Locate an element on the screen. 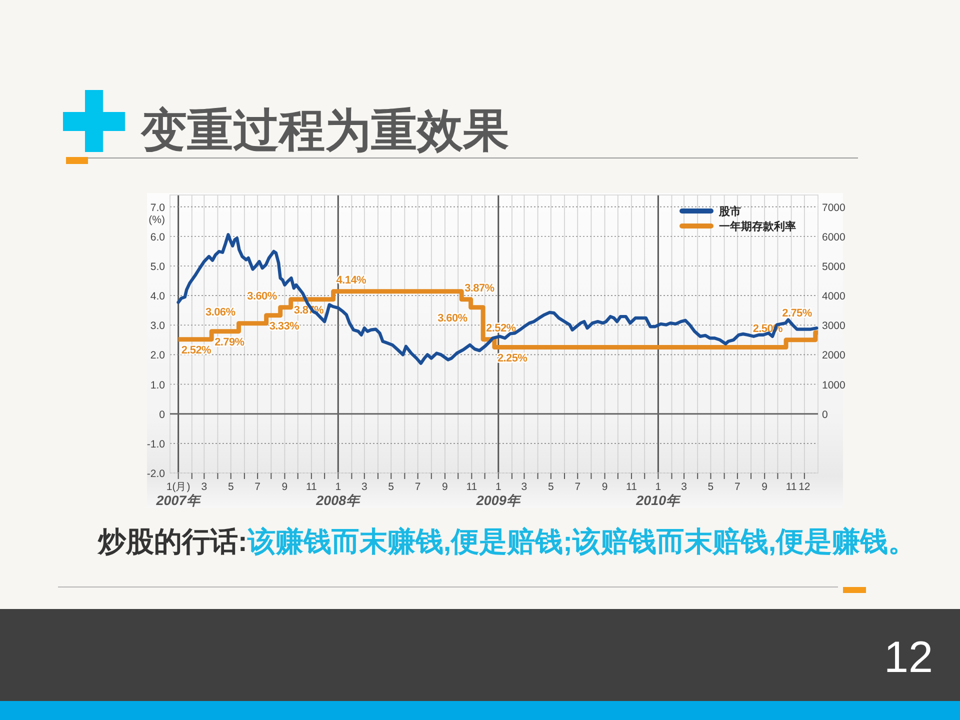  y-tick-label: 6.0 is located at coordinates (158, 237).